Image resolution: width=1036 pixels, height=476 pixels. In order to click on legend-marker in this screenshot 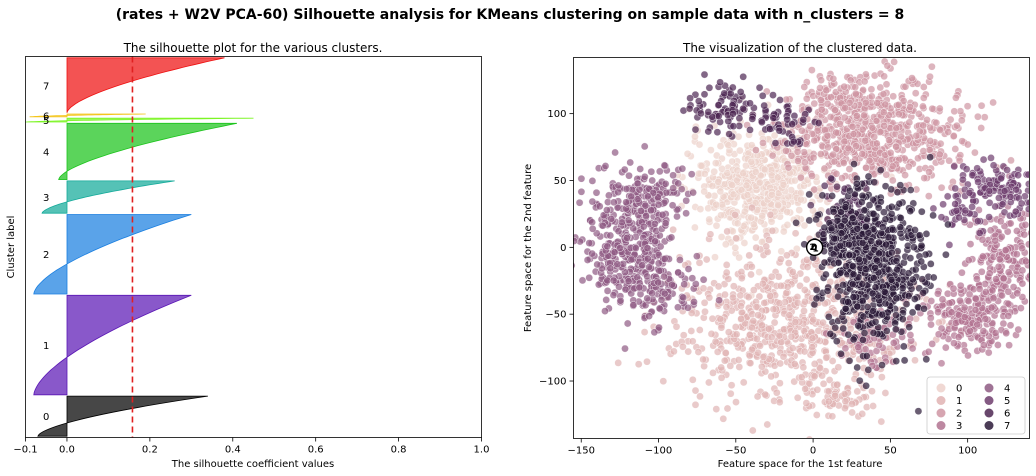, I will do `click(989, 425)`.